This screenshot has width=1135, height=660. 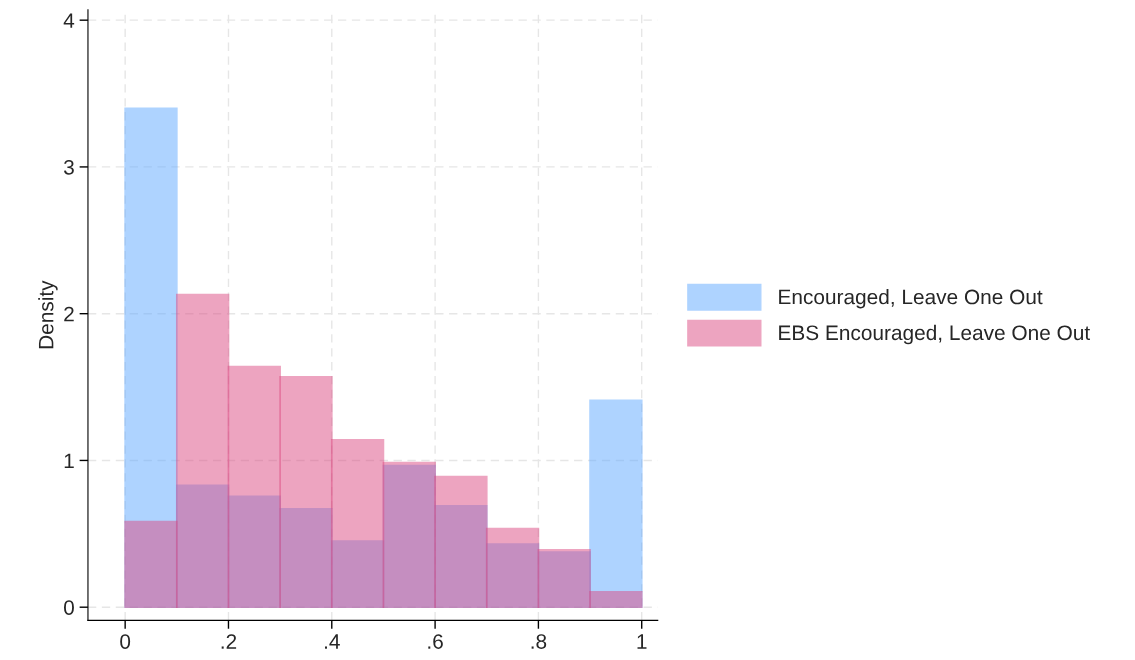 I want to click on y-axis-title: Density, so click(x=48, y=314).